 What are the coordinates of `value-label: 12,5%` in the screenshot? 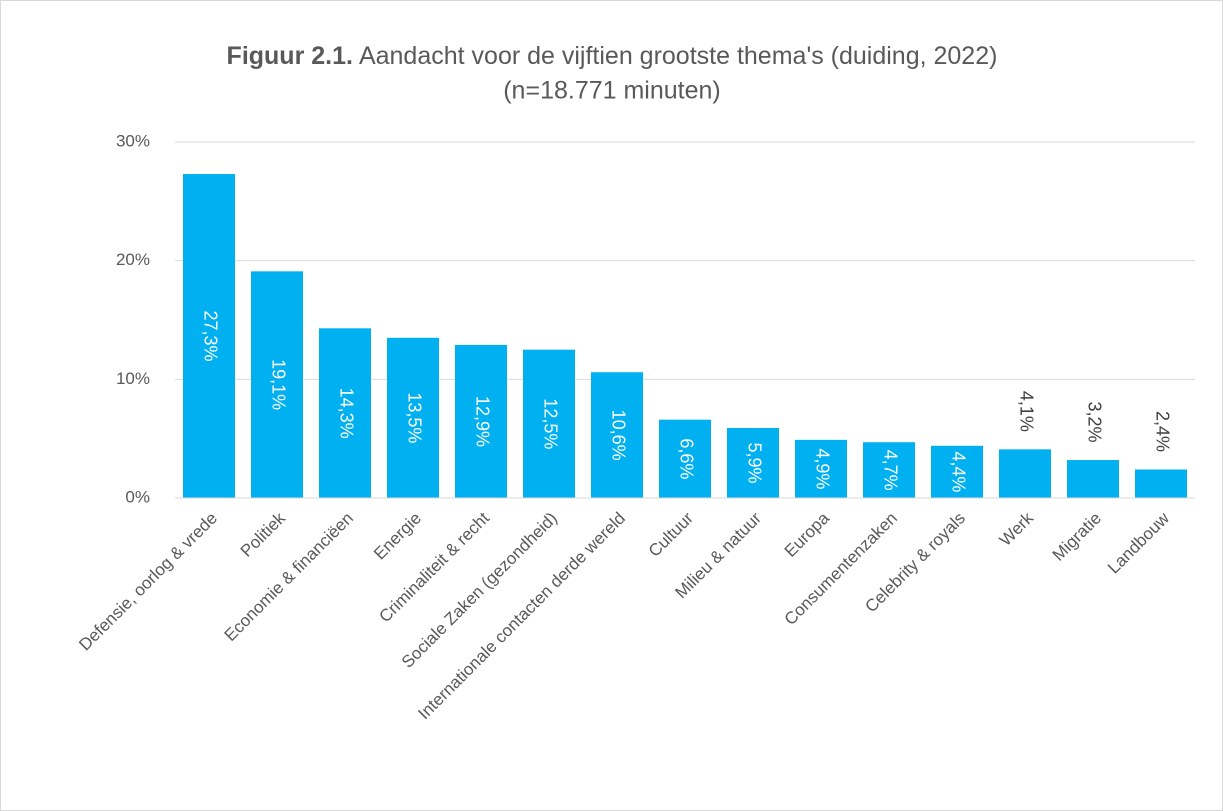 It's located at (550, 423).